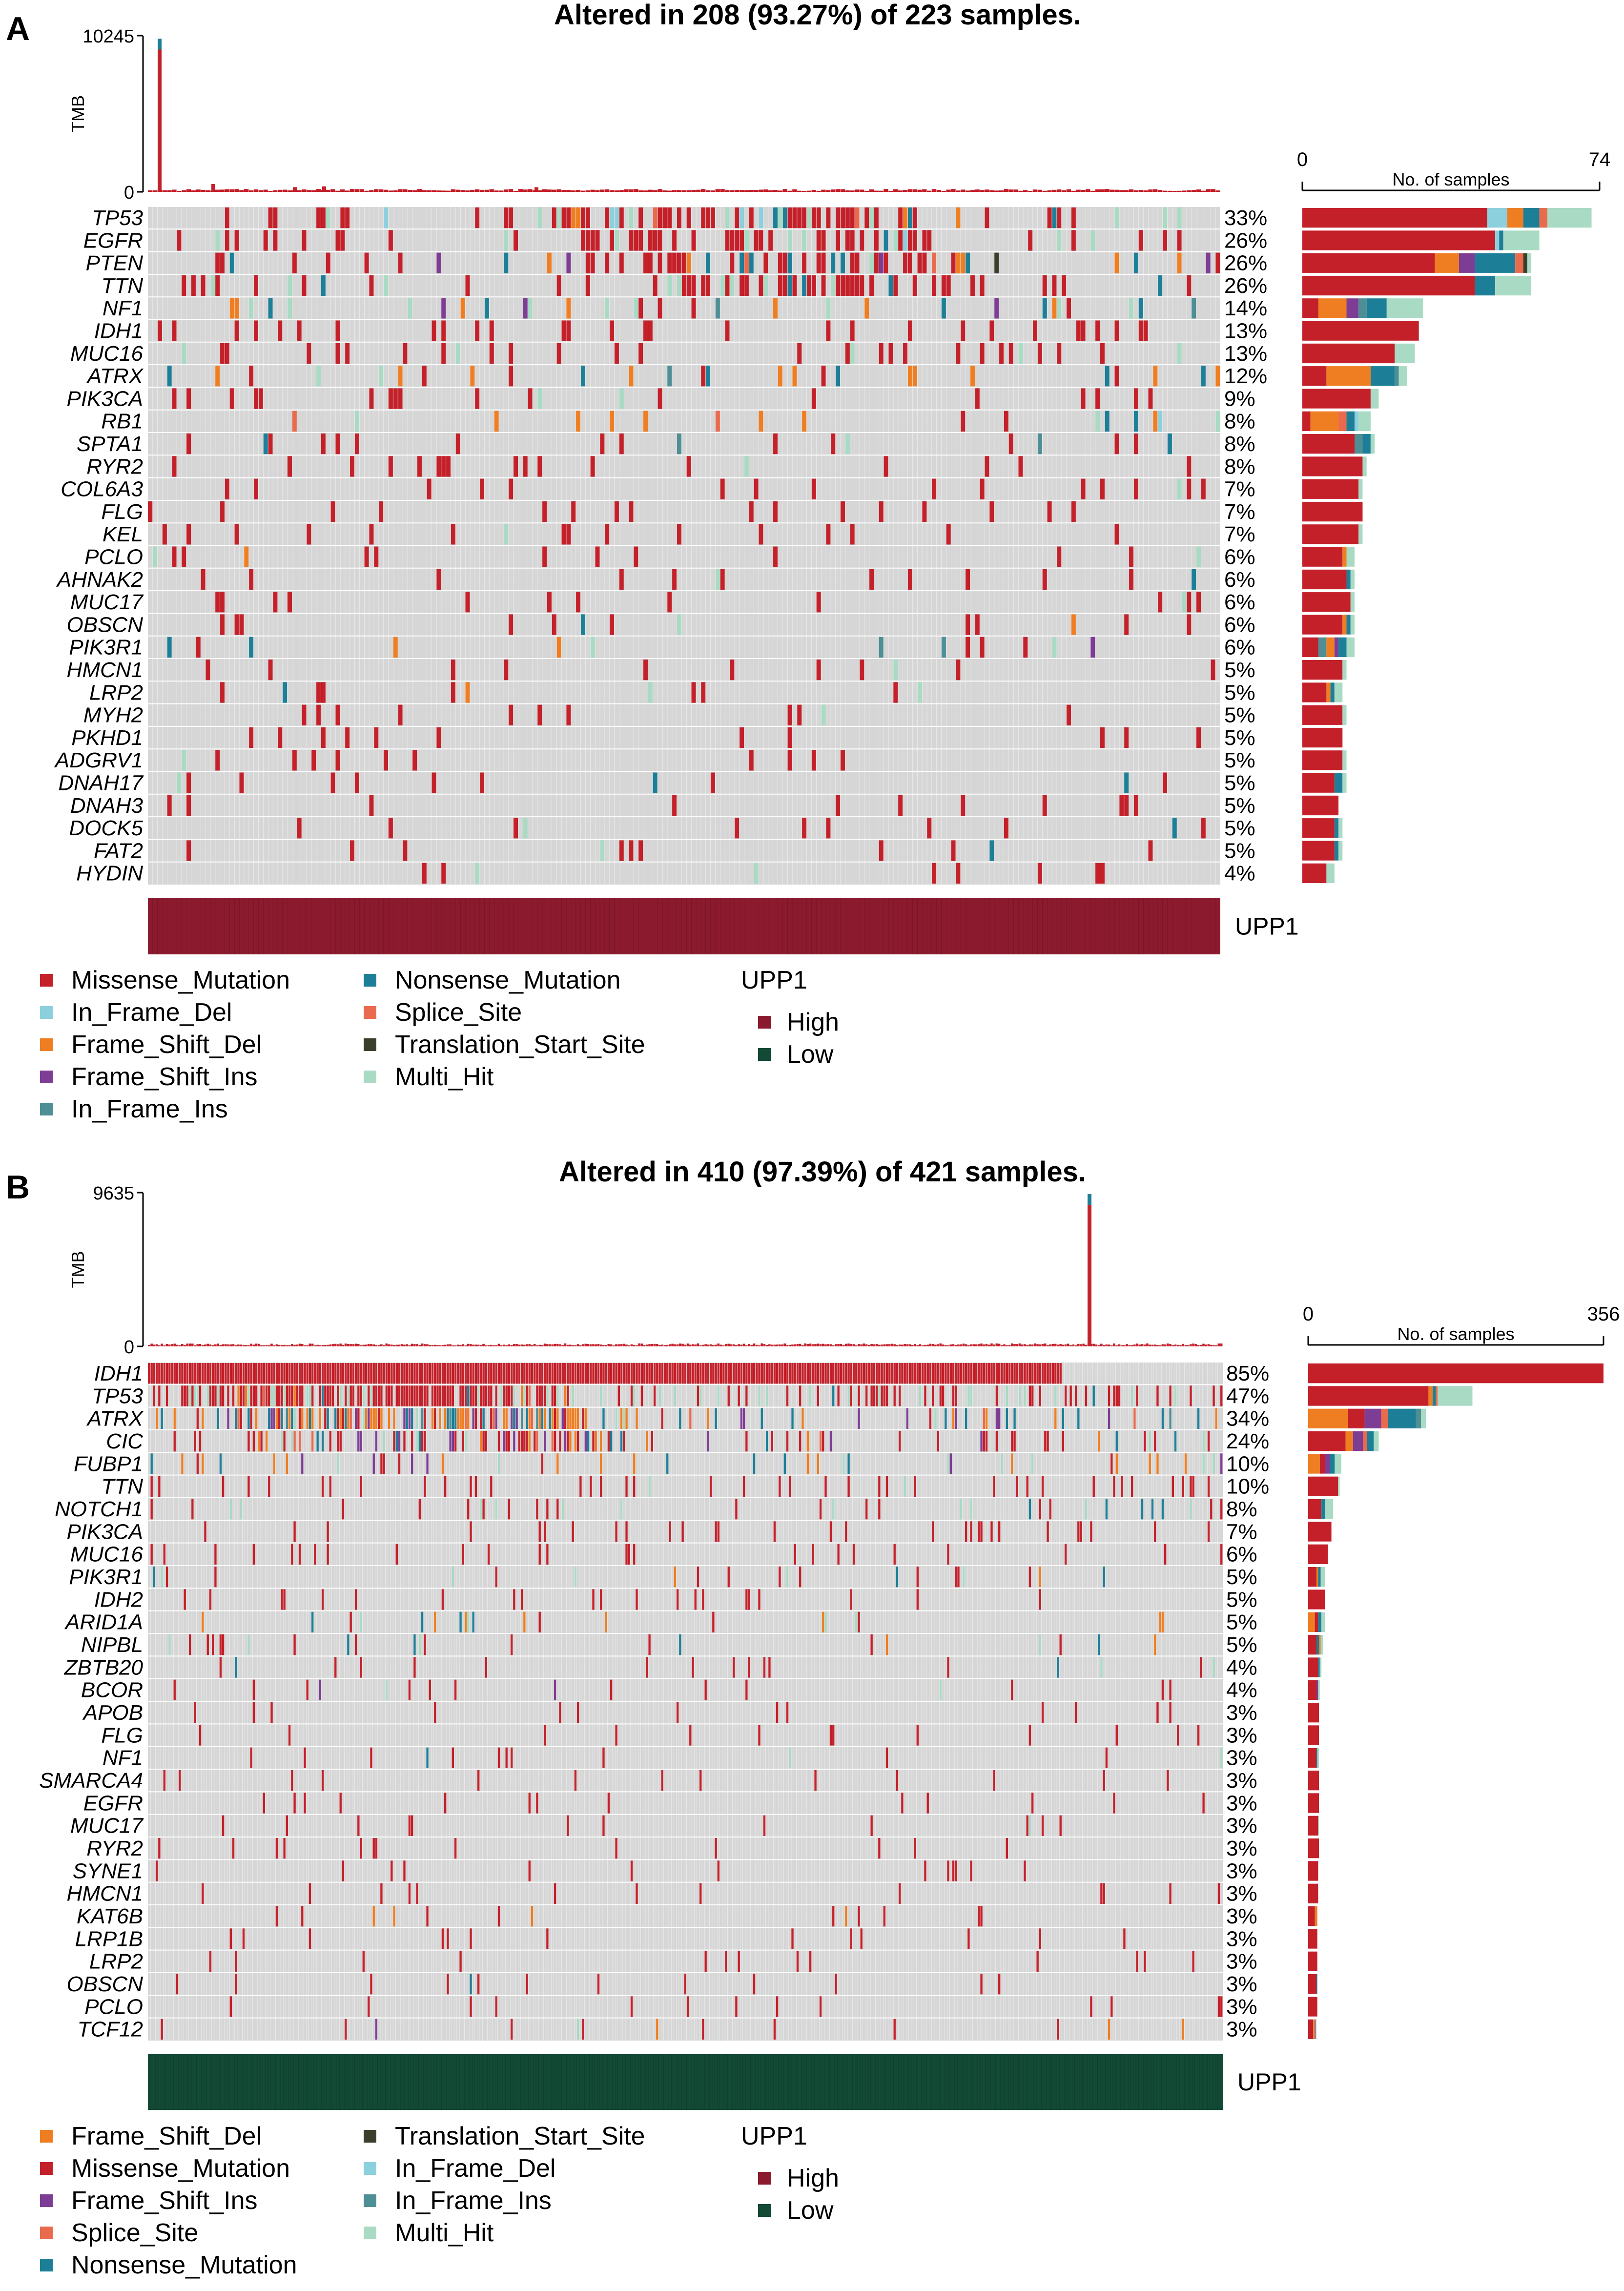 Image resolution: width=1624 pixels, height=2291 pixels. What do you see at coordinates (686, 2082) in the screenshot?
I see `upp1-annotation-bar` at bounding box center [686, 2082].